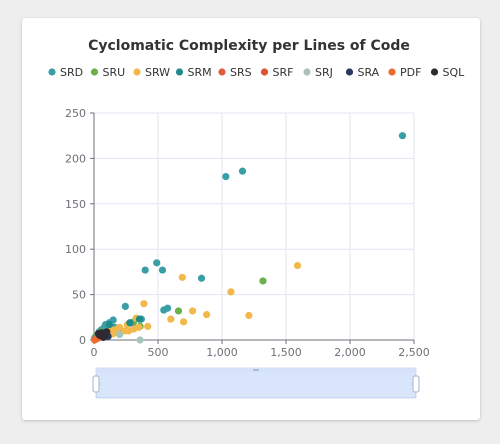 The image size is (500, 444). Describe the element at coordinates (94, 352) in the screenshot. I see `x-tick-label: 0` at that location.